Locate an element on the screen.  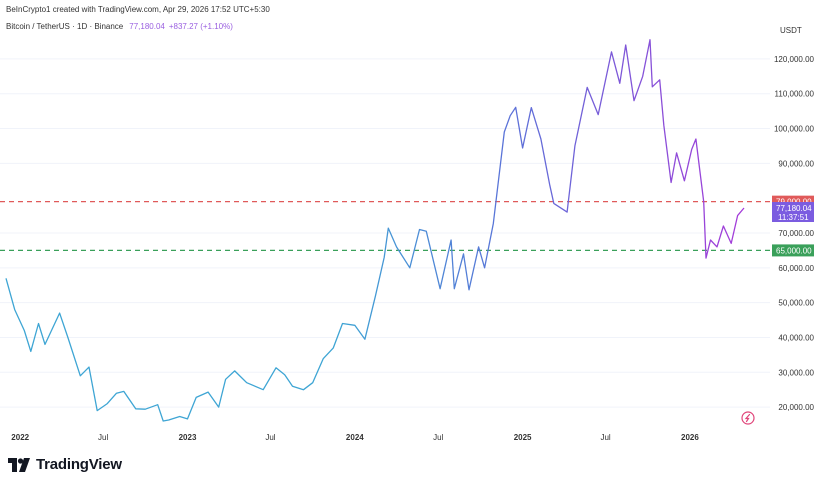
x-axis: 2022 Jul 2023 Jul 2024 Jul 2025 Jul 2026 is located at coordinates (355, 437).